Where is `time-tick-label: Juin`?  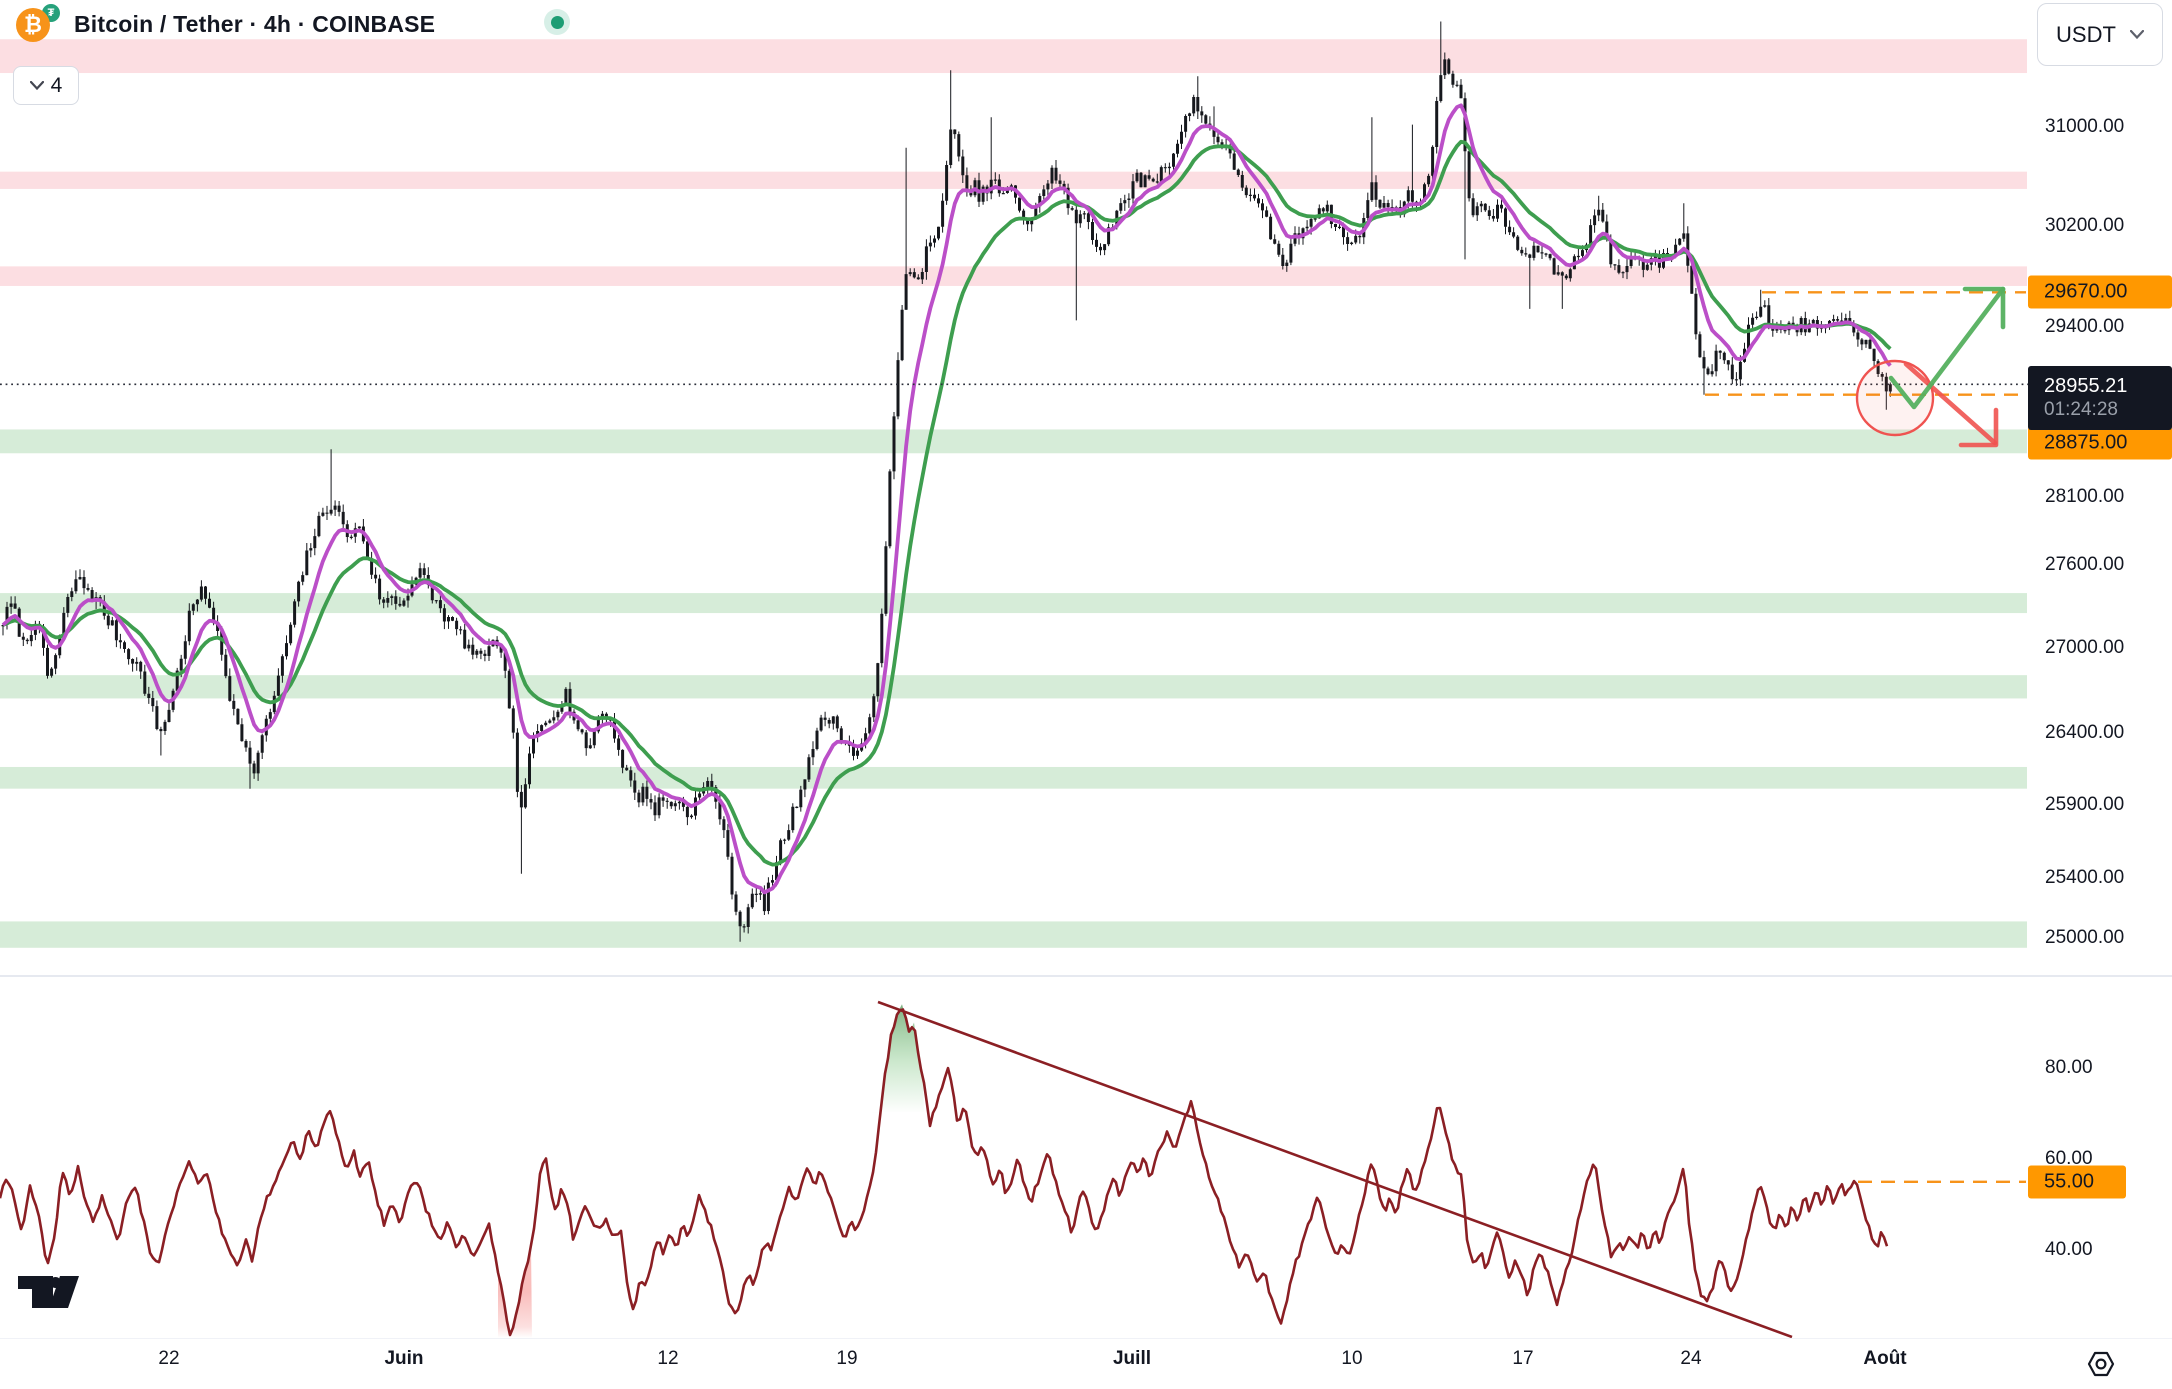 time-tick-label: Juin is located at coordinates (404, 1358).